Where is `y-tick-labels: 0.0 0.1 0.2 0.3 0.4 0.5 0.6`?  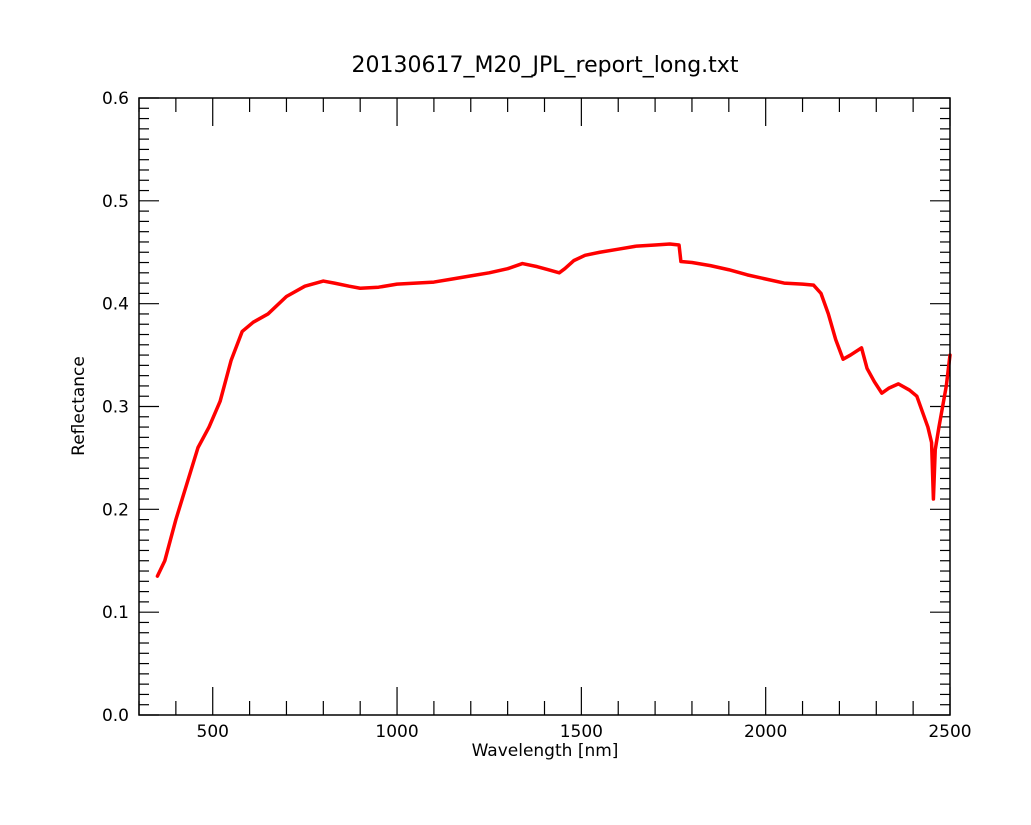
y-tick-labels: 0.0 0.1 0.2 0.3 0.4 0.5 0.6 is located at coordinates (115, 407).